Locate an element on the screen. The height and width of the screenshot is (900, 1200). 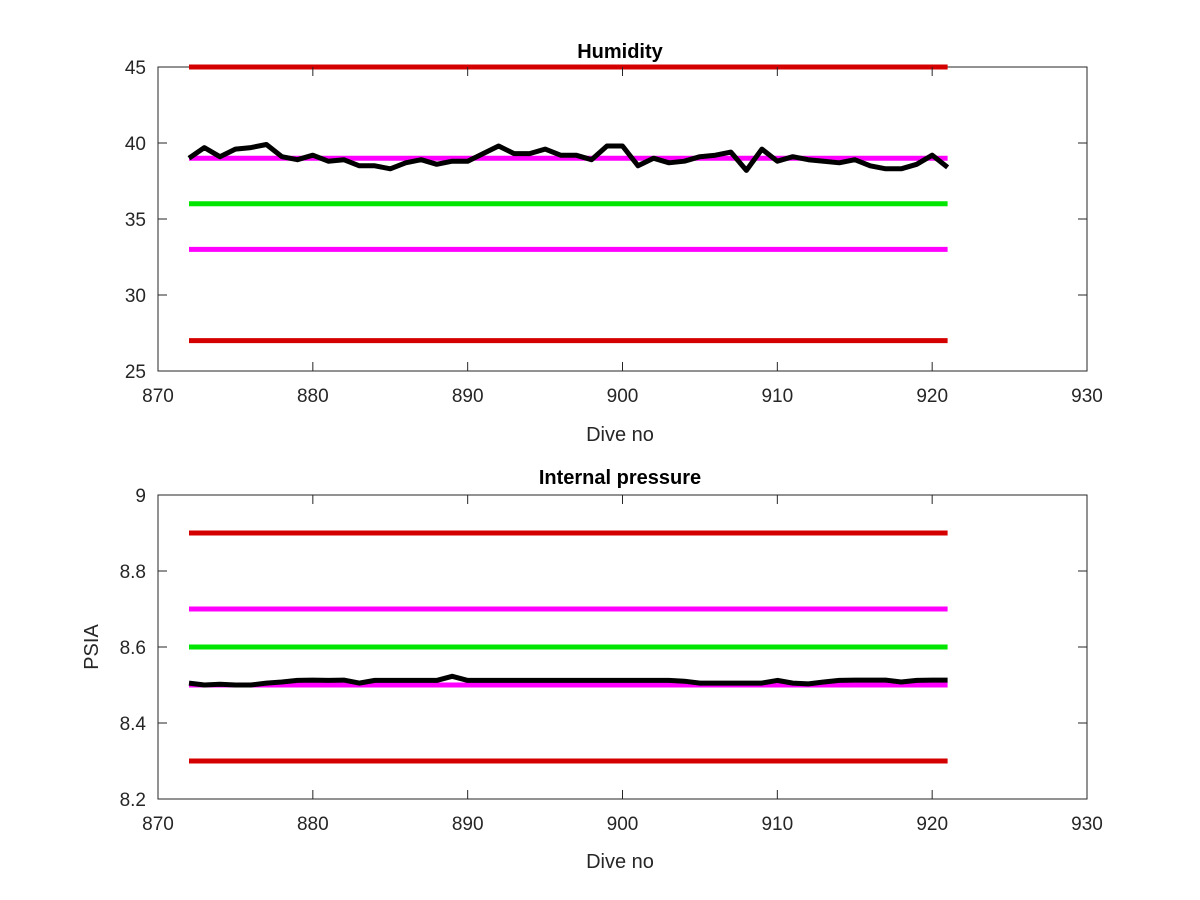
y-tick-label: 8.4 is located at coordinates (133, 724).